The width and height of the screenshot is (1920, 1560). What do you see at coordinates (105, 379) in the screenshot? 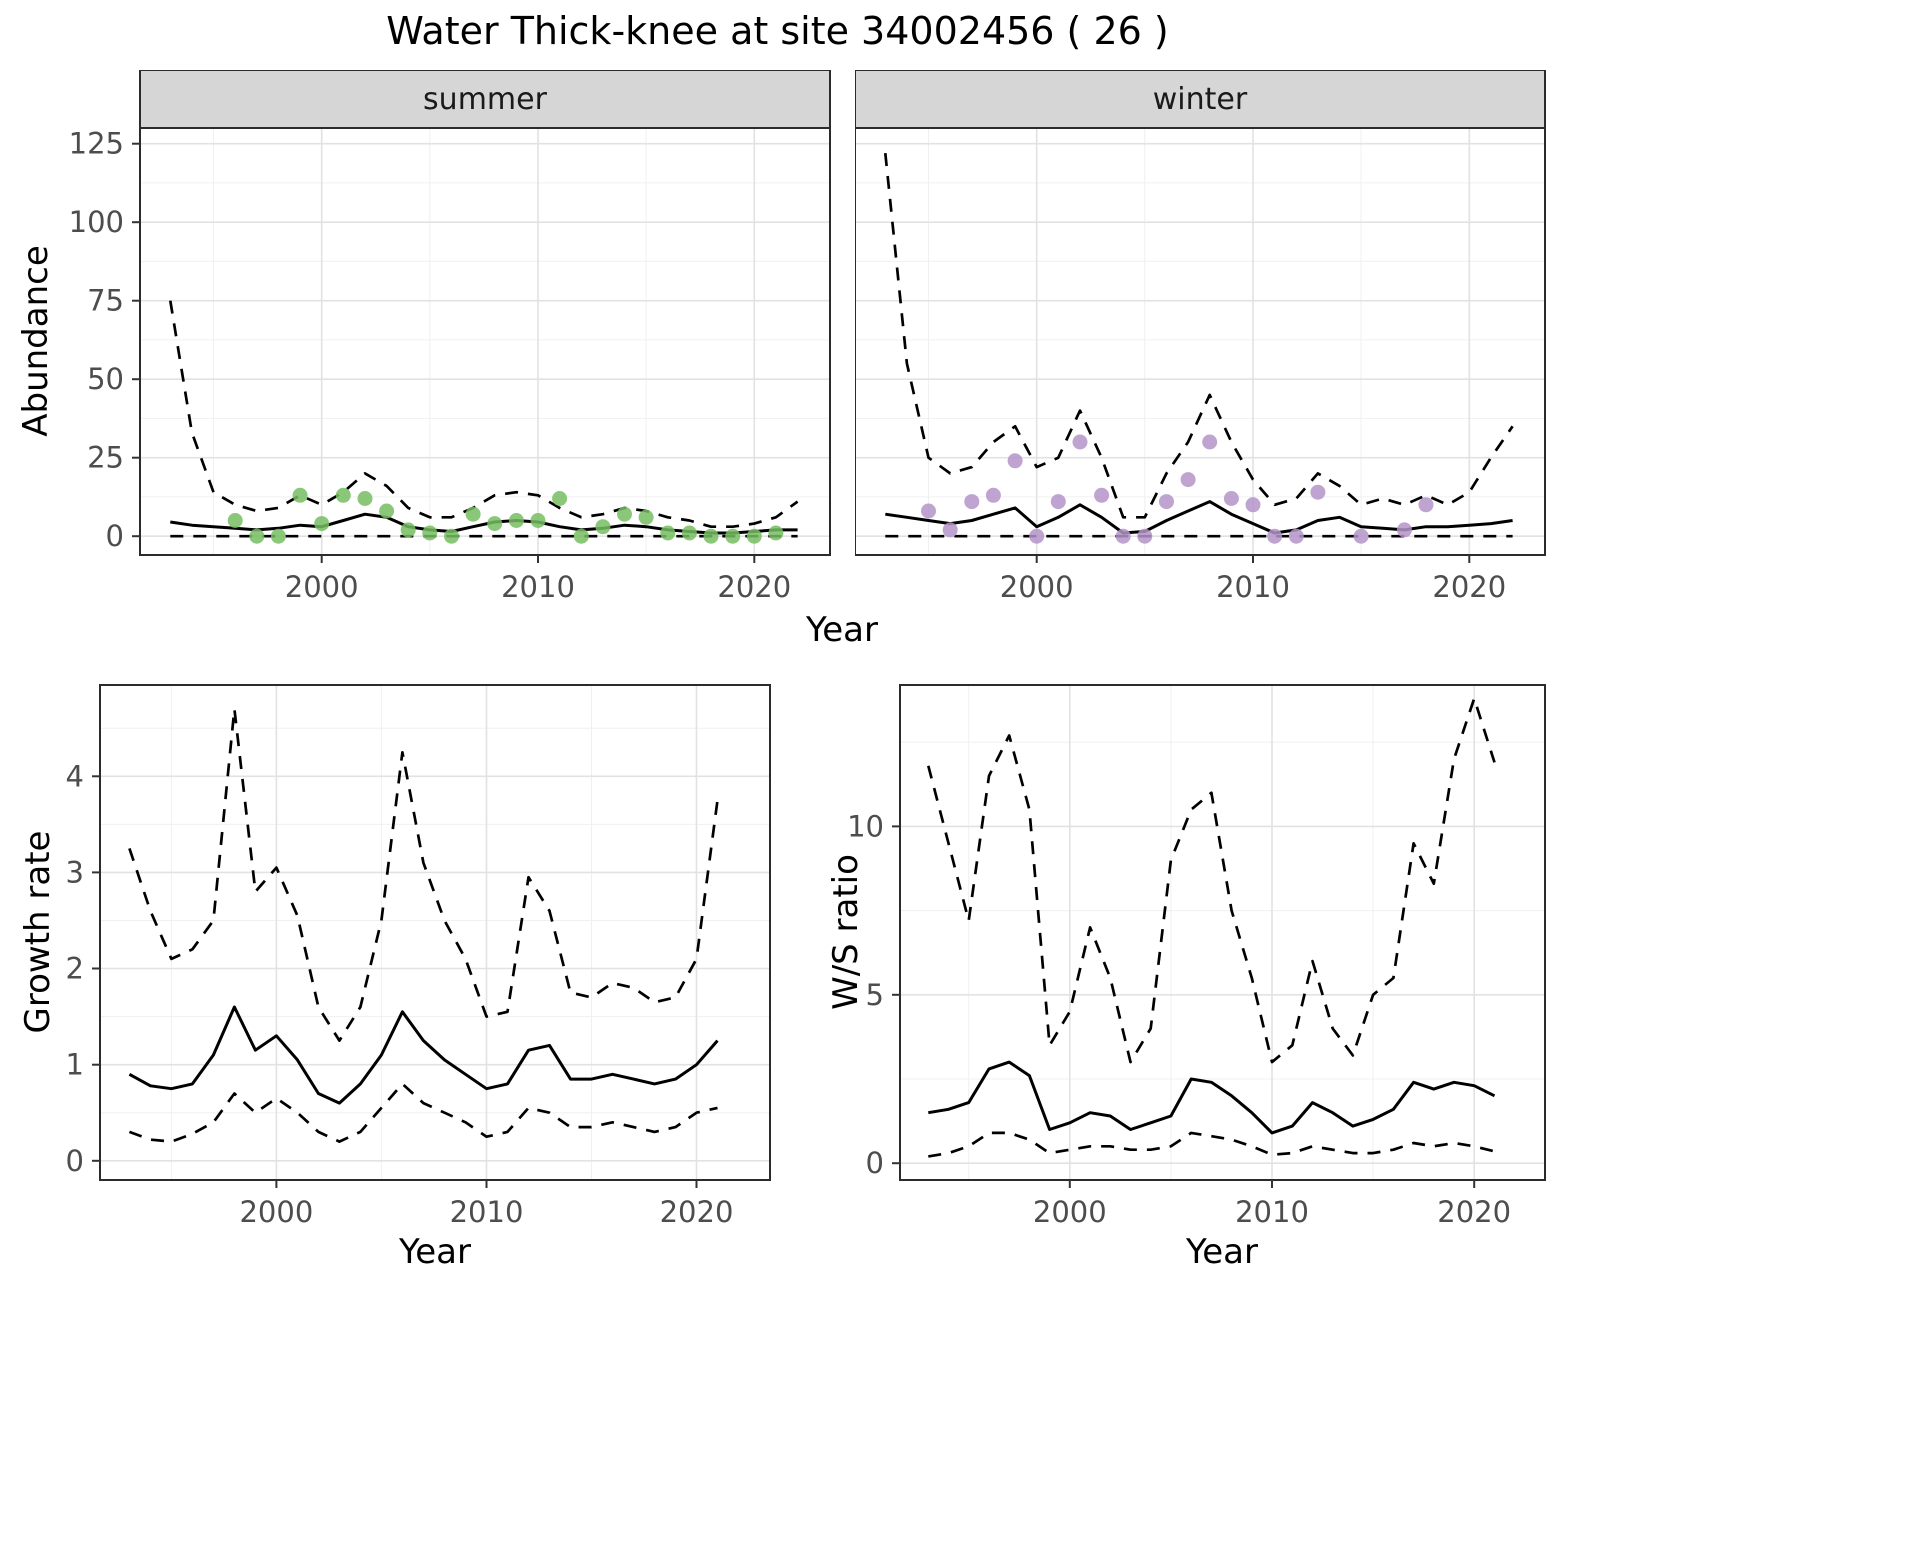
I see `svg-text: 50` at bounding box center [105, 379].